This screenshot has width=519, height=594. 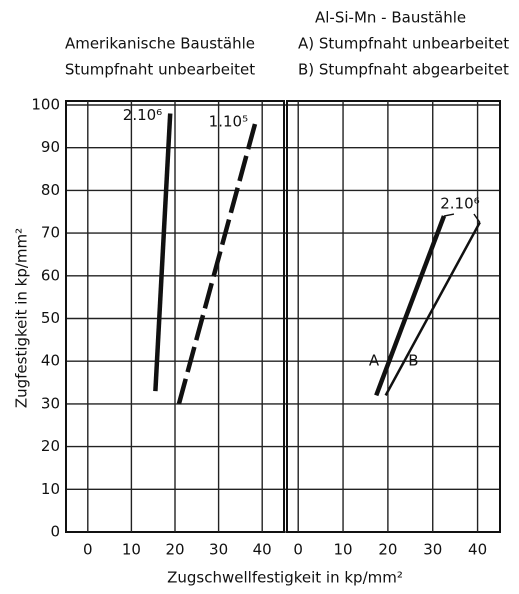 I want to click on series-label: B, so click(x=413, y=361).